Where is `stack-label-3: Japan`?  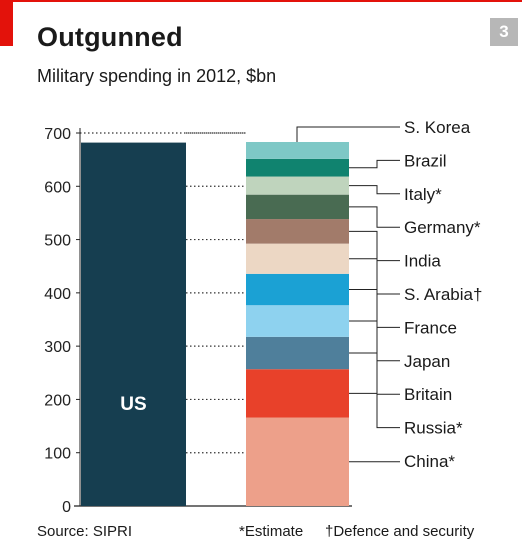 stack-label-3: Japan is located at coordinates (427, 361).